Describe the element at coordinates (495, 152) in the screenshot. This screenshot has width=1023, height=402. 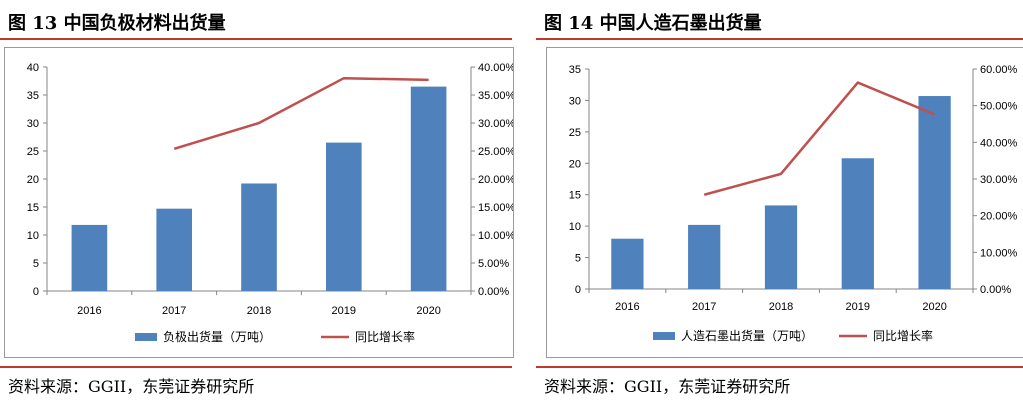
I see `y2-tick-label: 25.00%` at that location.